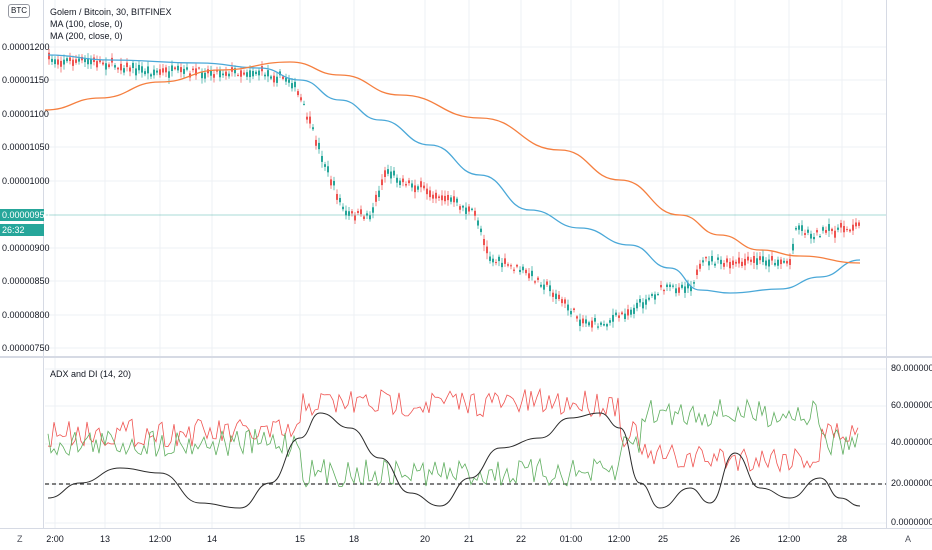  What do you see at coordinates (908, 539) in the screenshot?
I see `auto-scale-toggle: A` at bounding box center [908, 539].